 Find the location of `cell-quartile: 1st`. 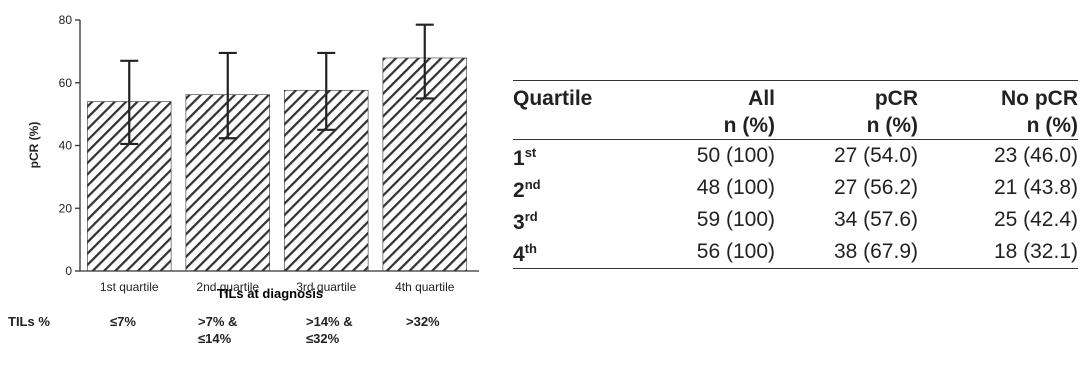

cell-quartile: 1st is located at coordinates (525, 157).